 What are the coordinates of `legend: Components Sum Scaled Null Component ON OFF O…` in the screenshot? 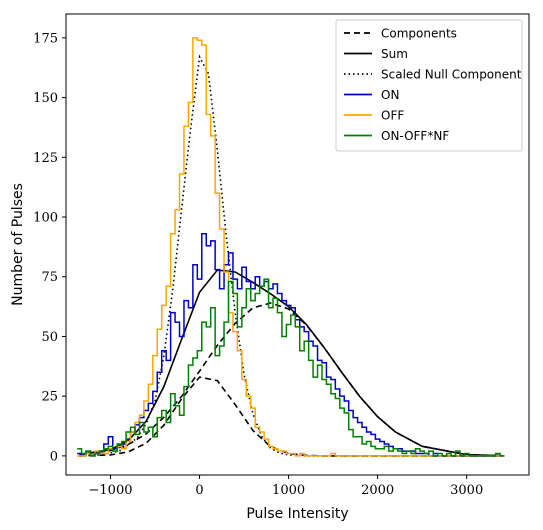 It's located at (429, 85).